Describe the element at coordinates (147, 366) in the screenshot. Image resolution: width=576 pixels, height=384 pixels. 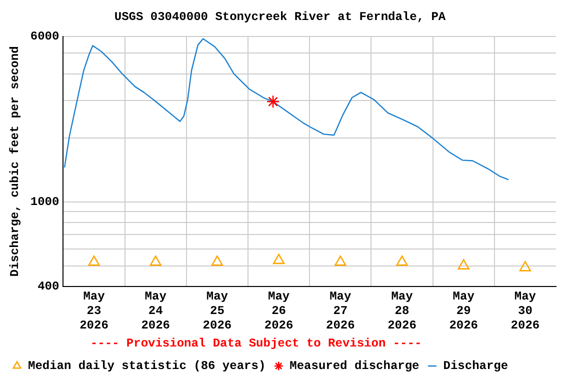
I see `legend-label: Median daily statistic (86 years)` at that location.